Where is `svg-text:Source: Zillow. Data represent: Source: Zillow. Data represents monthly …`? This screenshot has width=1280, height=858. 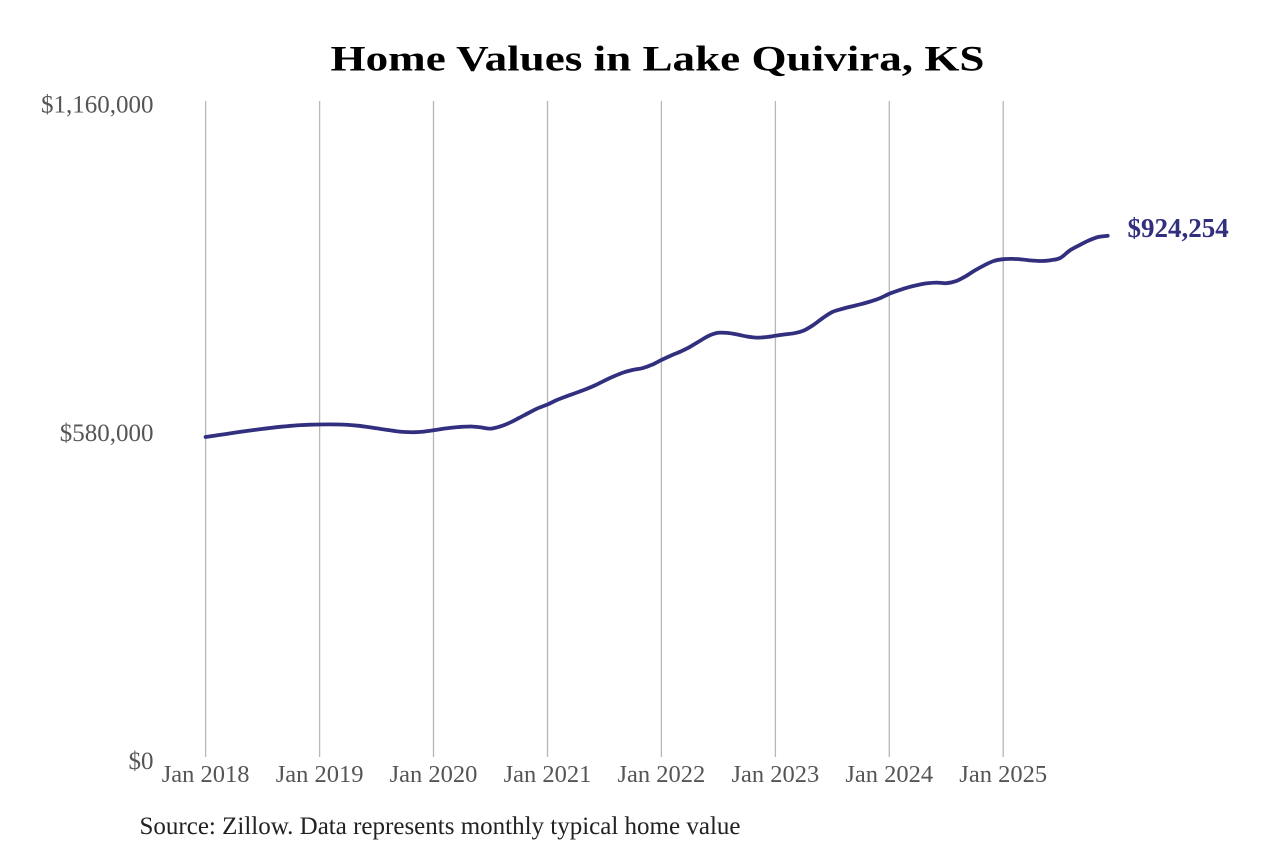 svg-text:Source: Zillow. Data represent: Source: Zillow. Data represents monthly … is located at coordinates (440, 826).